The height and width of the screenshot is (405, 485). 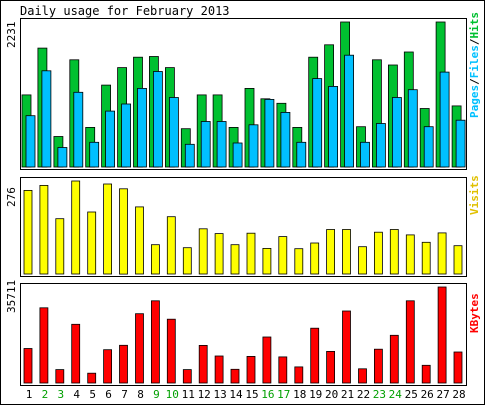 What do you see at coordinates (45, 394) in the screenshot?
I see `x-tick-label: 2` at bounding box center [45, 394].